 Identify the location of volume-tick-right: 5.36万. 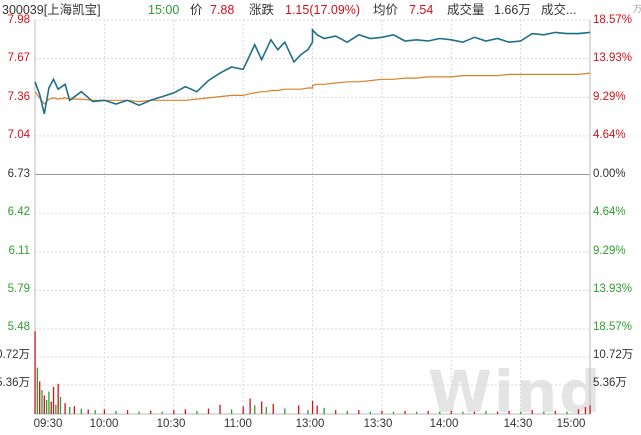
(610, 383).